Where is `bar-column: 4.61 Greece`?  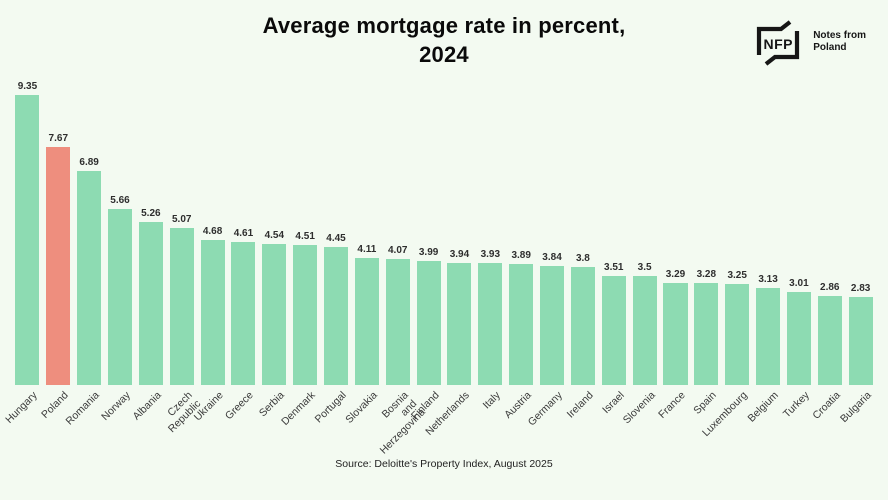 bar-column: 4.61 Greece is located at coordinates (241, 325).